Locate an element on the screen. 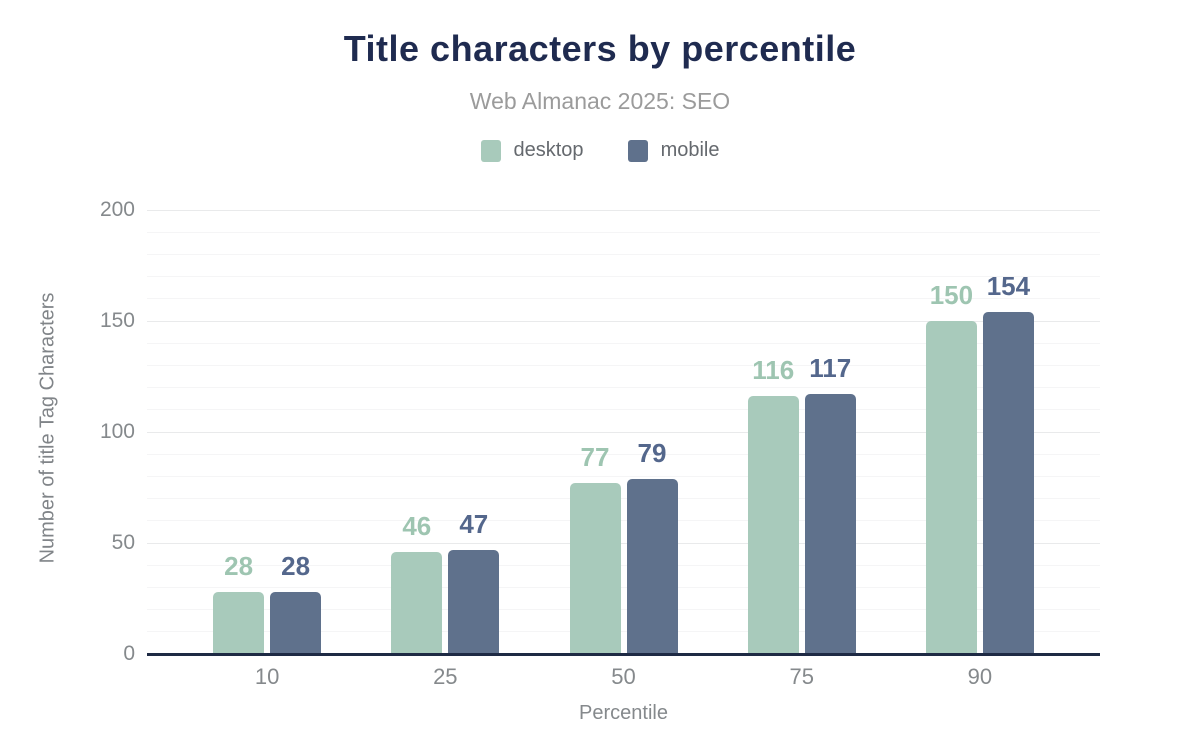 The image size is (1200, 742). desktop-bar-value-label: 77 is located at coordinates (595, 457).